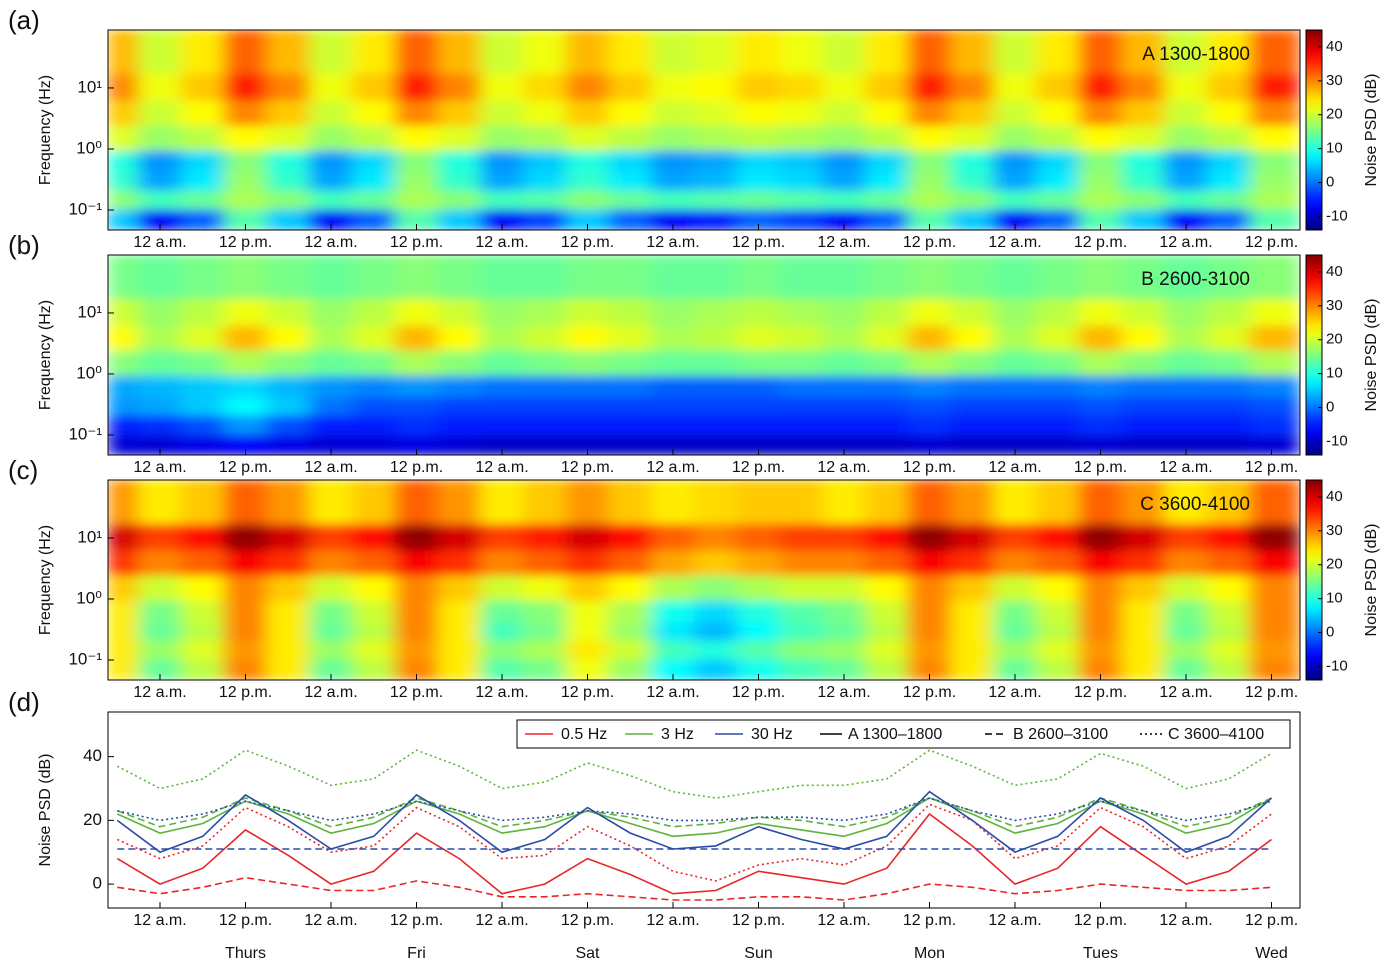 This screenshot has width=1385, height=964. I want to click on colorbar-tick-label: 0, so click(1330, 632).